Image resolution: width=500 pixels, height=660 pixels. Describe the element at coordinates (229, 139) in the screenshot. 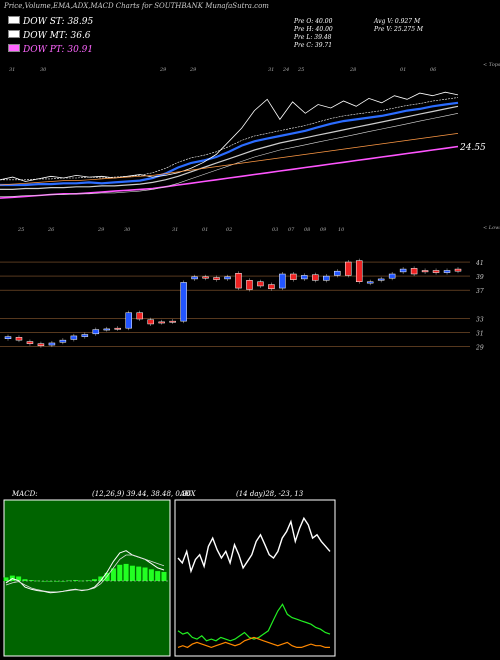

I see `dotted-band-line` at that location.